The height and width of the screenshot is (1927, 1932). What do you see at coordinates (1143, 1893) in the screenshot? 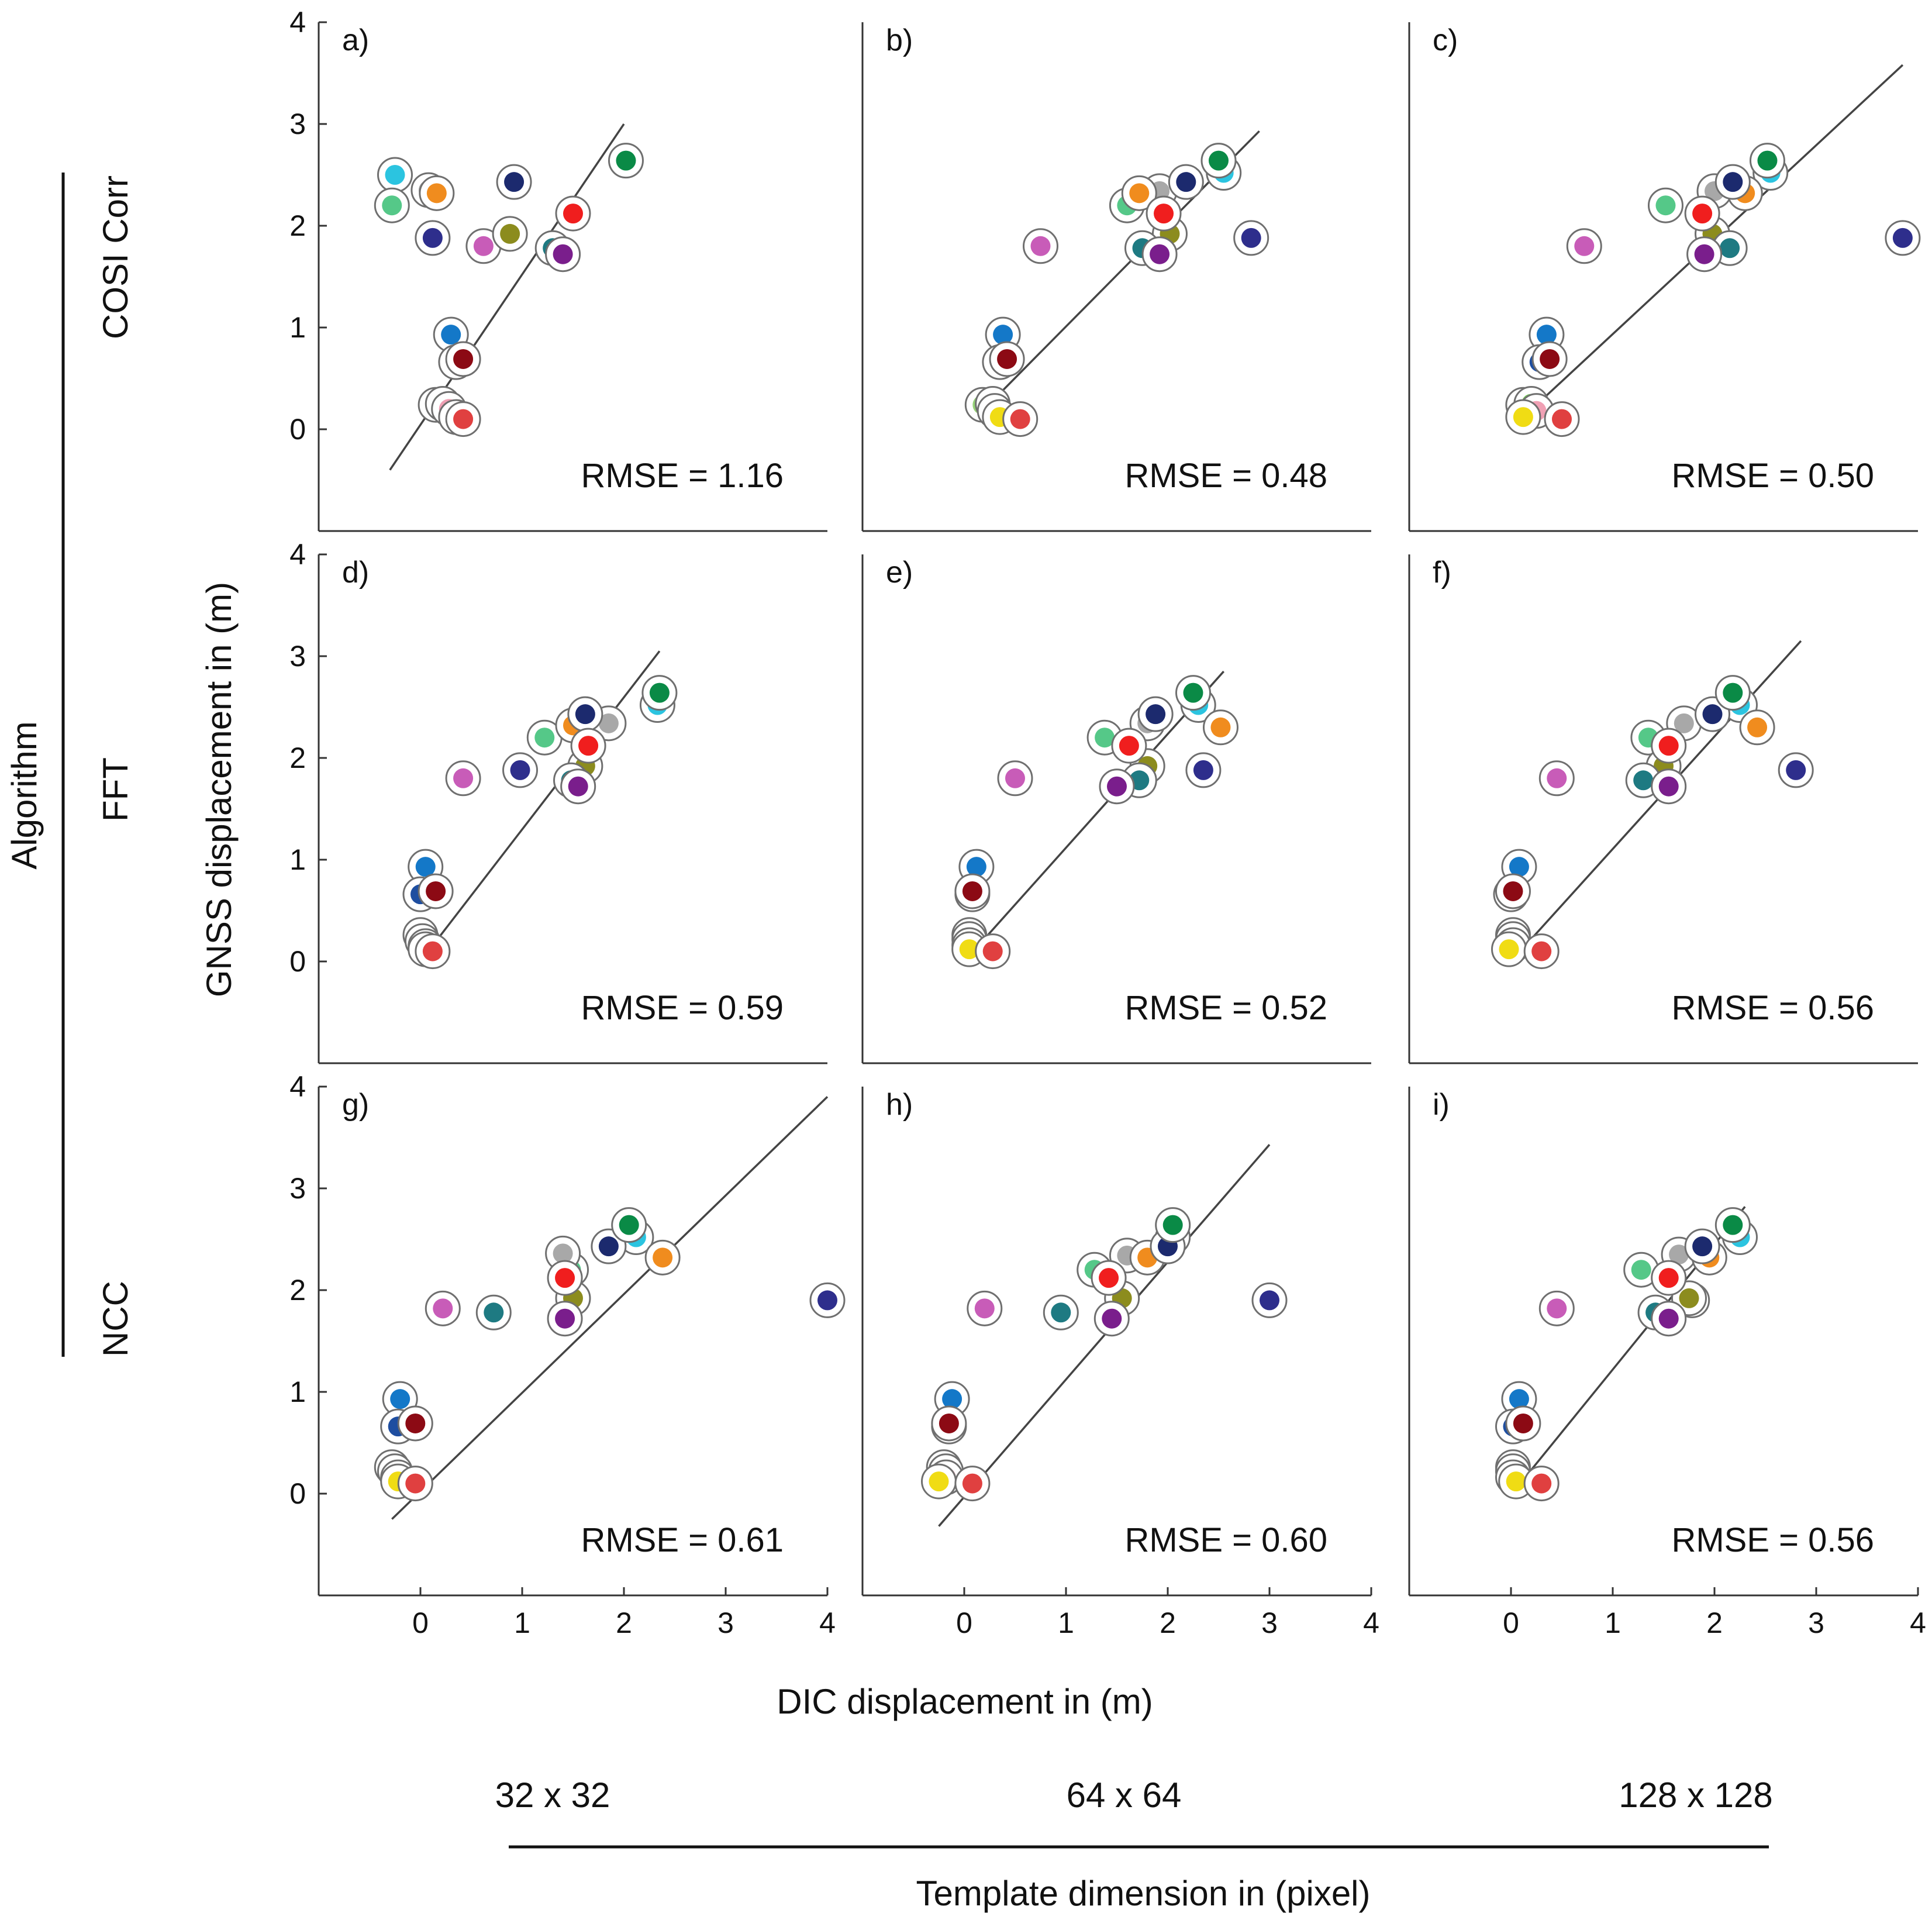
I see `column-group-title: Template dimension in (pixel)` at bounding box center [1143, 1893].